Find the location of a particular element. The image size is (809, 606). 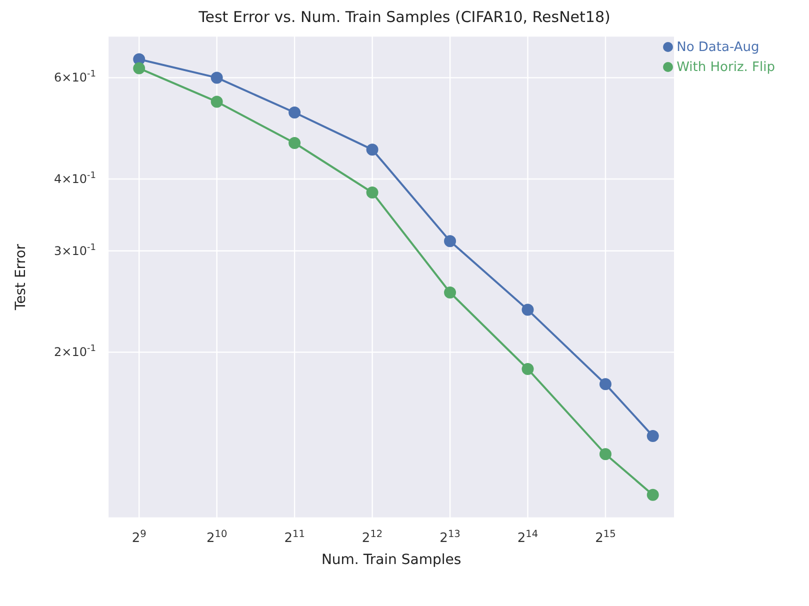

x-tick-label: 2$^{11}$ is located at coordinates (294, 537).